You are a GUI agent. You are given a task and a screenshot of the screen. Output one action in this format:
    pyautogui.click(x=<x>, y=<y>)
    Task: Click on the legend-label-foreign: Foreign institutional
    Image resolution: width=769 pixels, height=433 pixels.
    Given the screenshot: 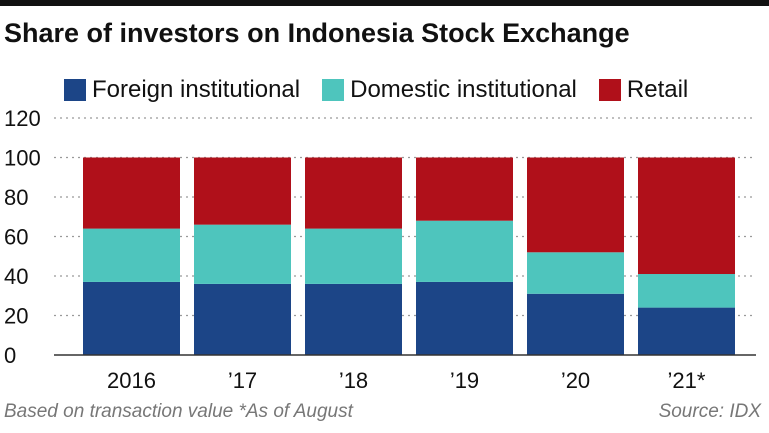 What is the action you would take?
    pyautogui.click(x=196, y=89)
    